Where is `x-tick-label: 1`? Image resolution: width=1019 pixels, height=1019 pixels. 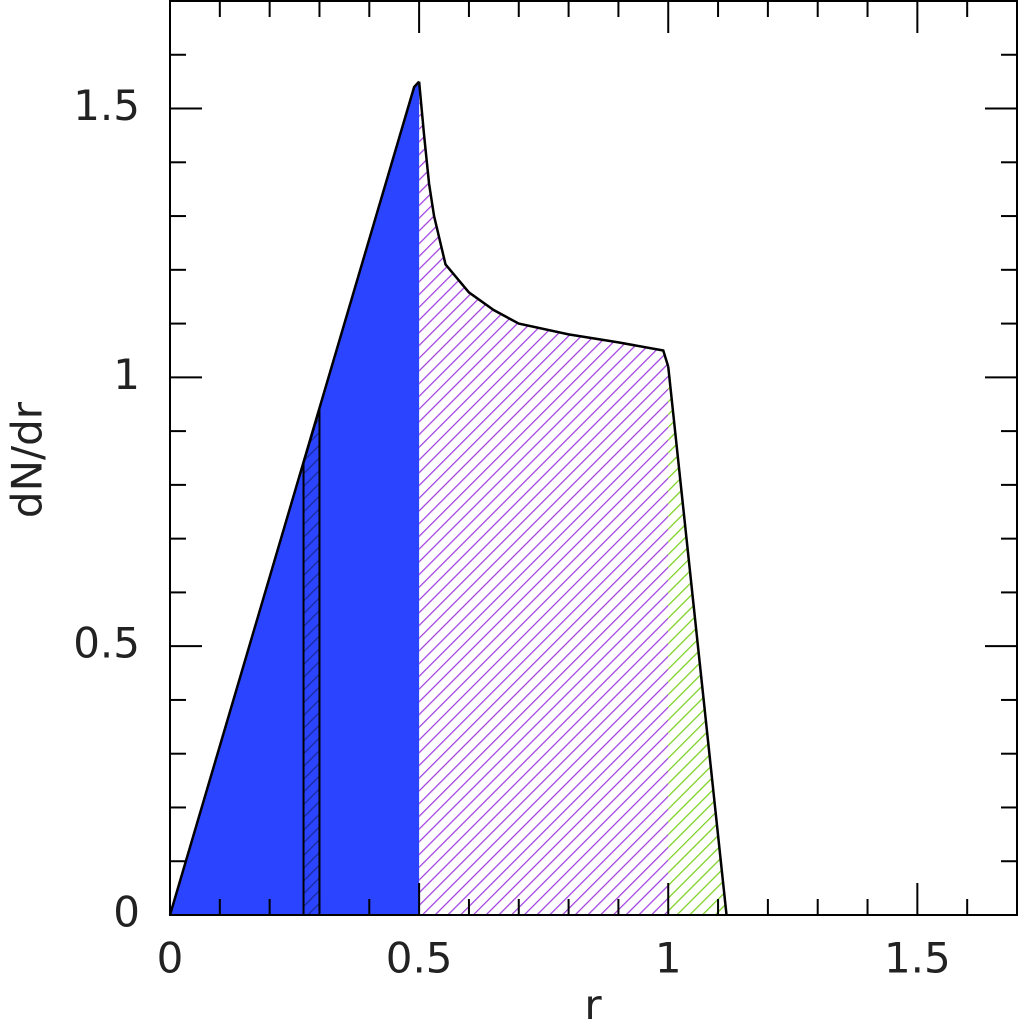
x-tick-label: 1 is located at coordinates (668, 958).